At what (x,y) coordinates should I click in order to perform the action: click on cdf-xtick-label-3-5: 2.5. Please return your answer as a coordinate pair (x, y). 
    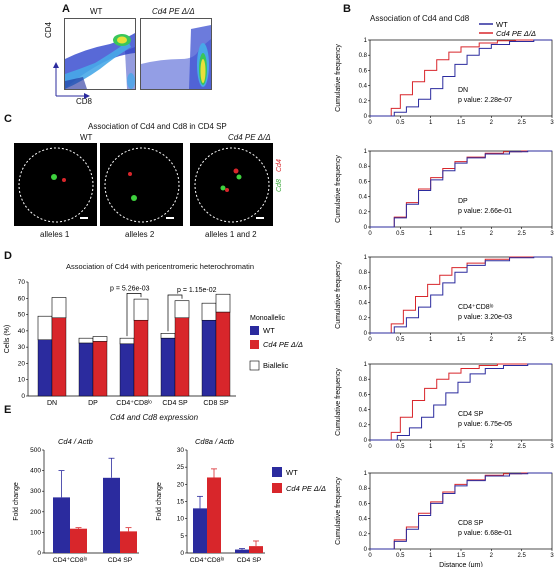
    Looking at the image, I should click on (521, 447).